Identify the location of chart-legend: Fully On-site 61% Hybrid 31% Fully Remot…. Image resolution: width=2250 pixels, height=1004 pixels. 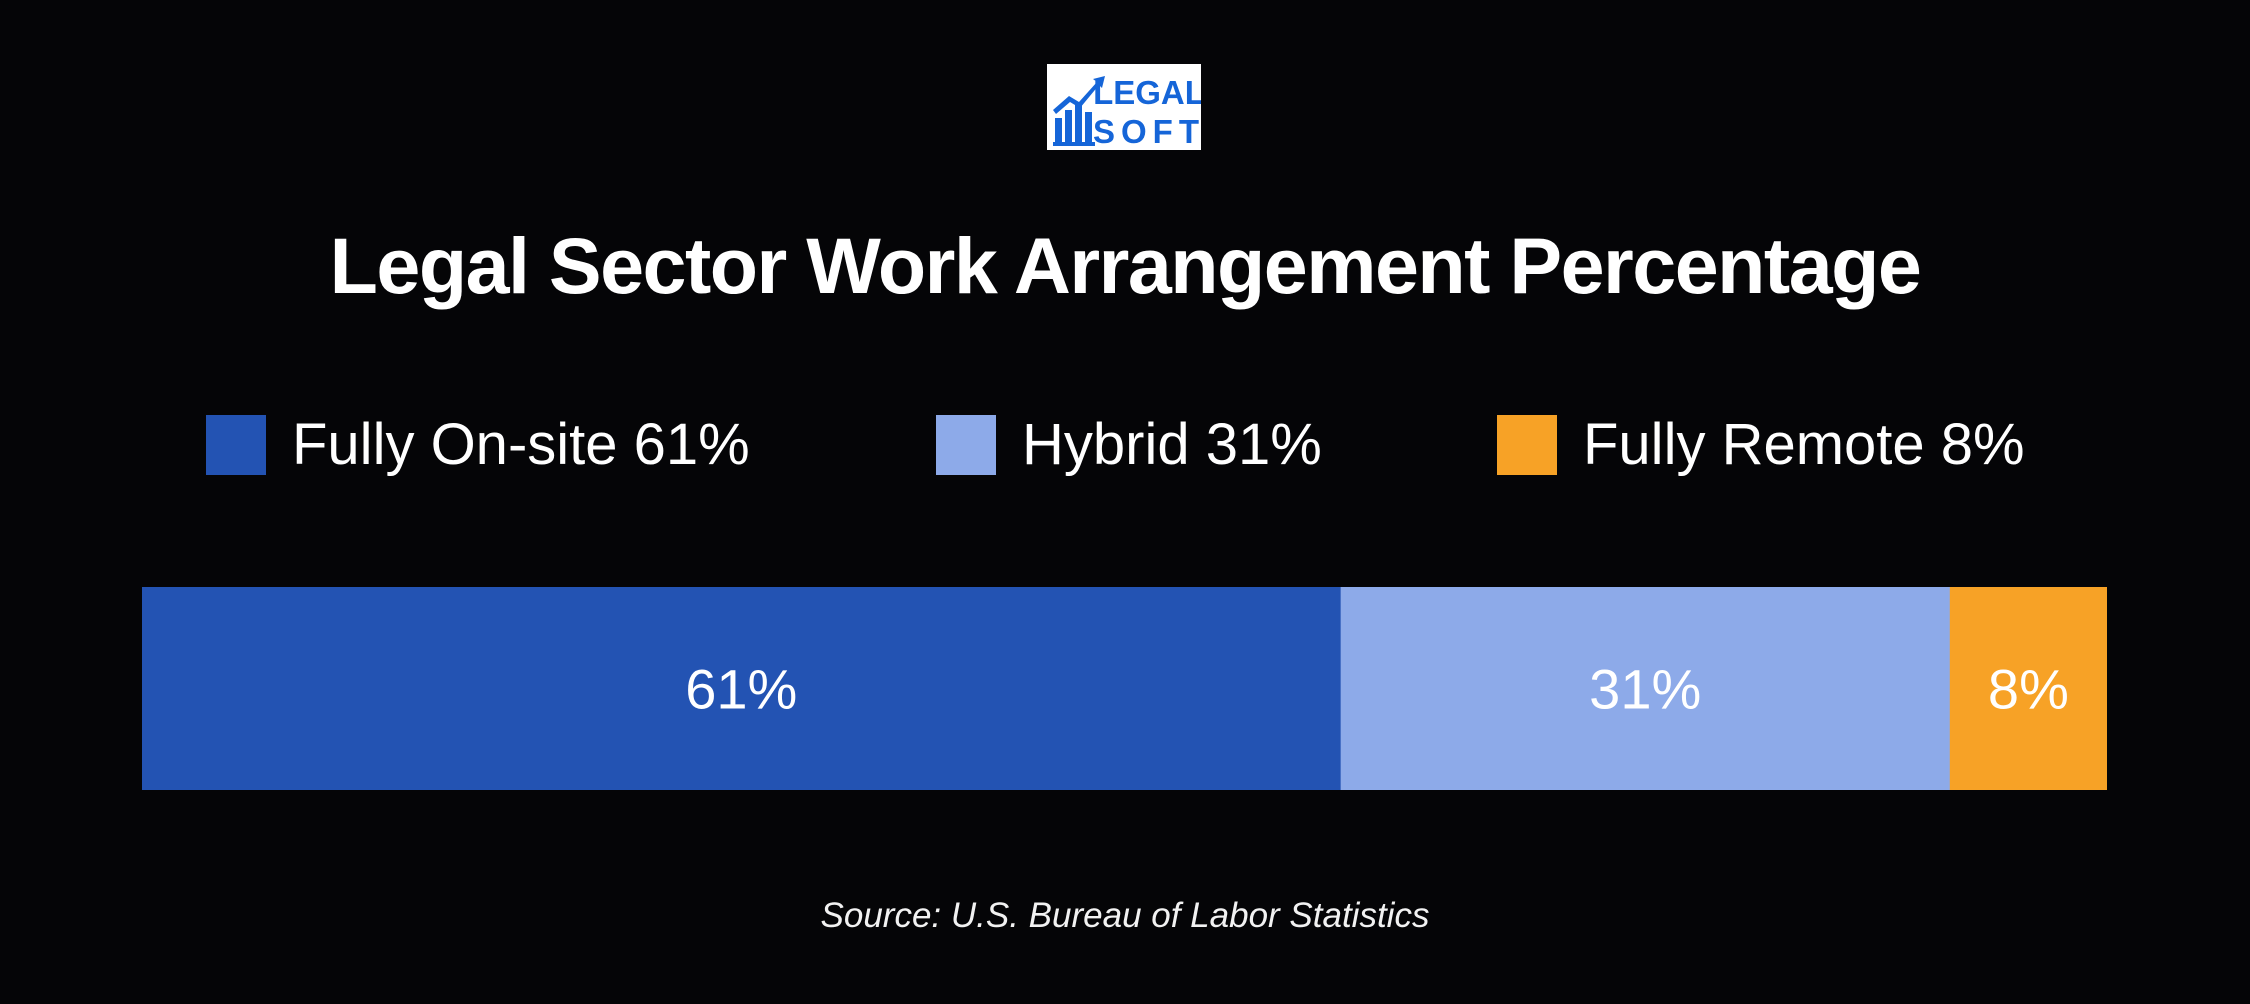
(1125, 445).